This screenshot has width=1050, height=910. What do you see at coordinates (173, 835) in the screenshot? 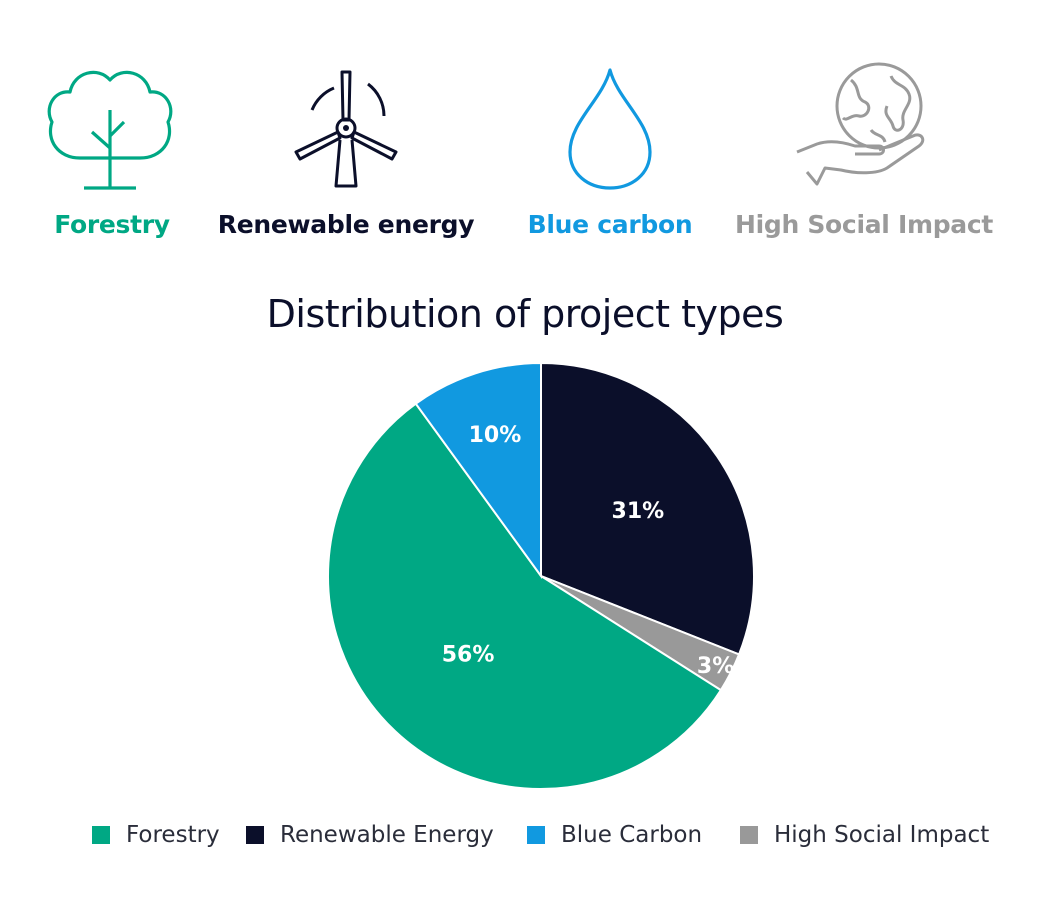
I see `legend-label: Forestry` at bounding box center [173, 835].